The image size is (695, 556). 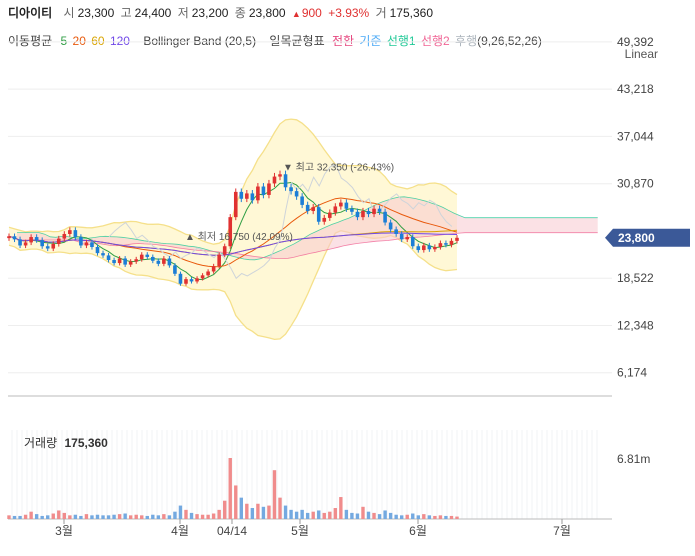 What do you see at coordinates (66, 443) in the screenshot?
I see `volume-panel-label: 거래량 175,360` at bounding box center [66, 443].